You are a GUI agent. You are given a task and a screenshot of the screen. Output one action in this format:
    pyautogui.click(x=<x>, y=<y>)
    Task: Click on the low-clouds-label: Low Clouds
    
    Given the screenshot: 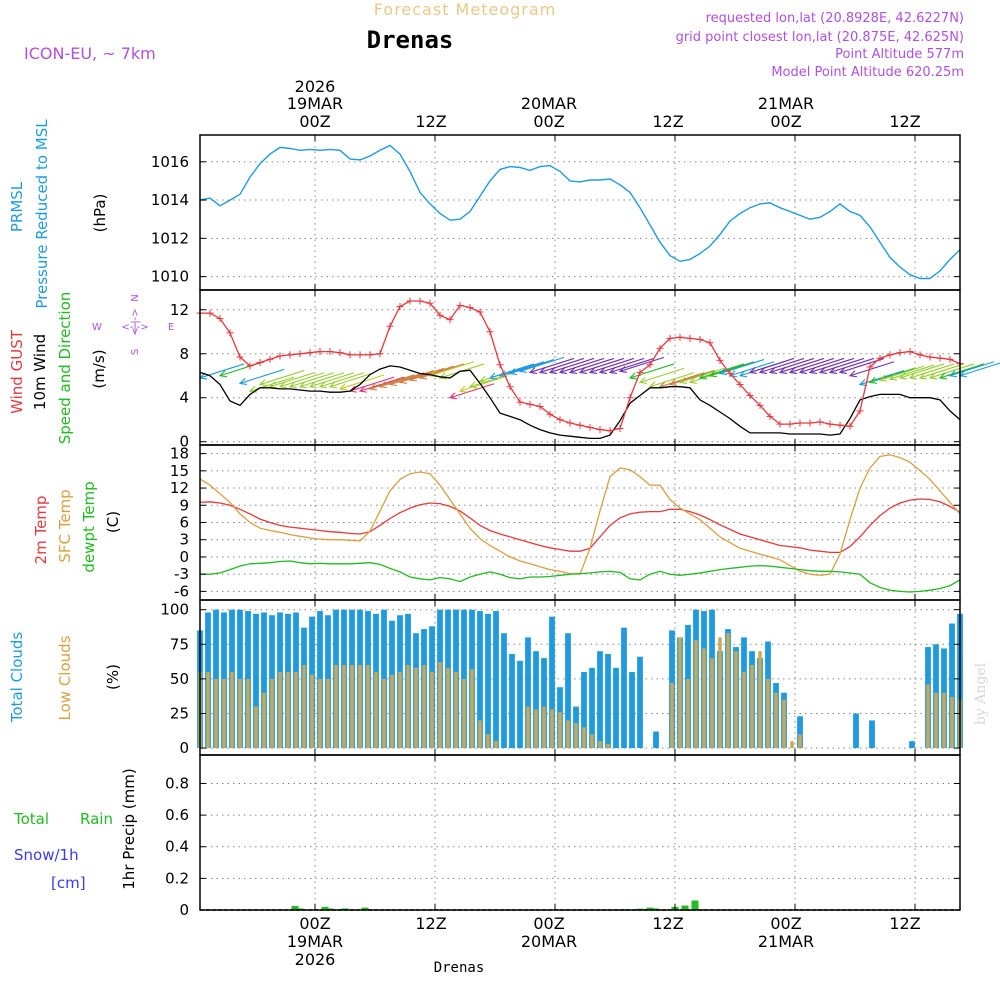 What is the action you would take?
    pyautogui.click(x=65, y=677)
    